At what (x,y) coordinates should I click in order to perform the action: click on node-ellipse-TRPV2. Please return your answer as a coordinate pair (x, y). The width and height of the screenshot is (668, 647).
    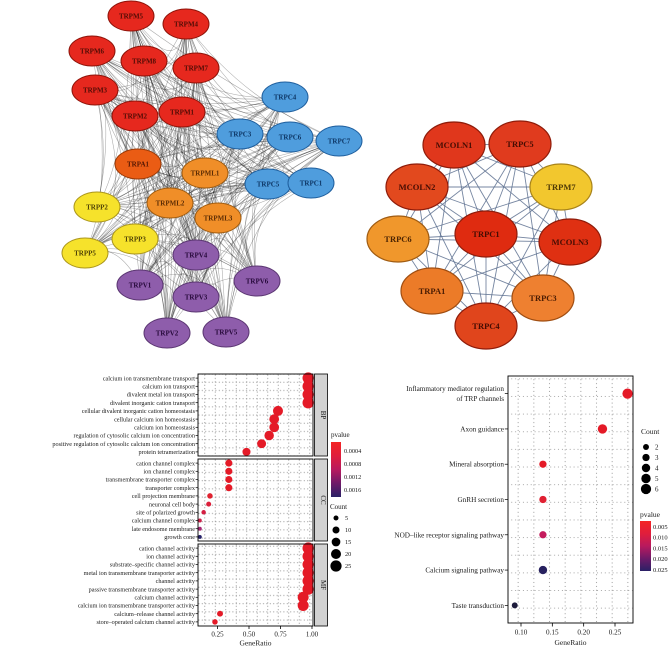
    Looking at the image, I should click on (167, 333).